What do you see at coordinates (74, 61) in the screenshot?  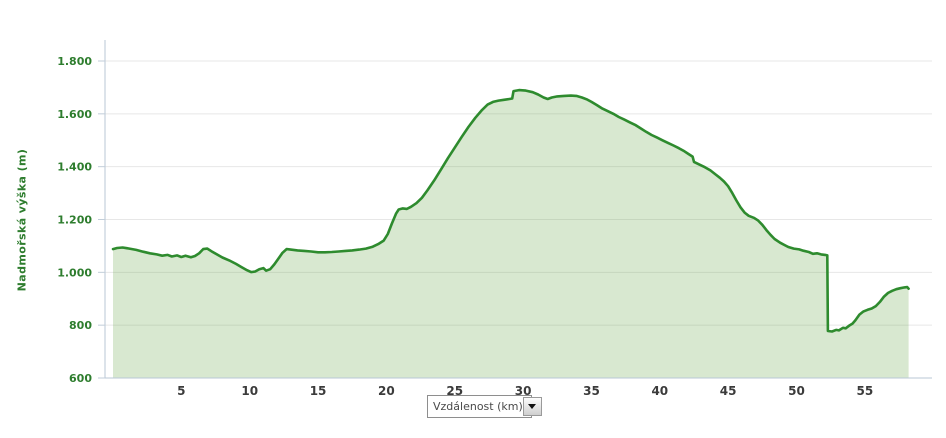 I see `y-tick-label: 1.800` at bounding box center [74, 61].